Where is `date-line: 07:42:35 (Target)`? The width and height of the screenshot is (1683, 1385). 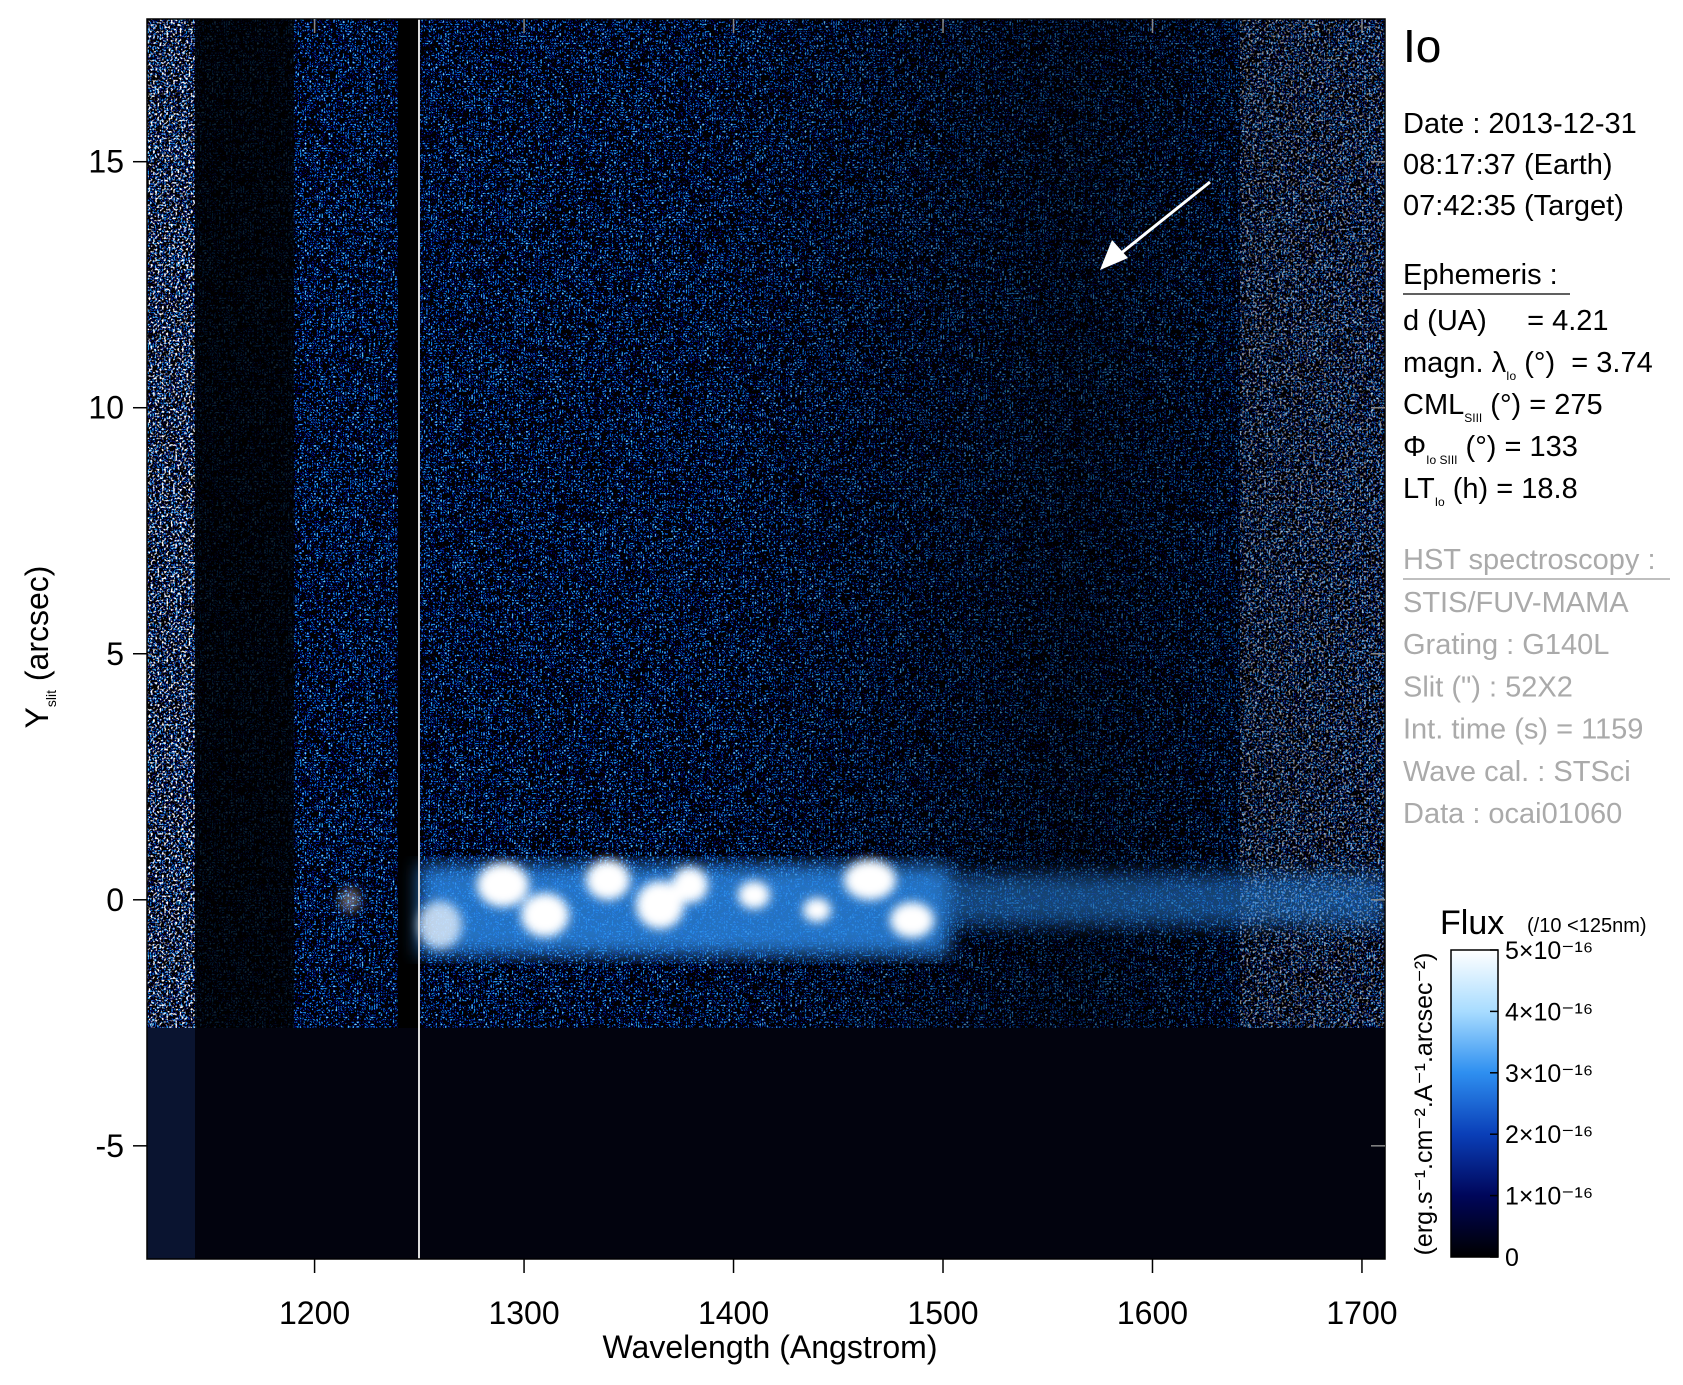
date-line: 07:42:35 (Target) is located at coordinates (1513, 206).